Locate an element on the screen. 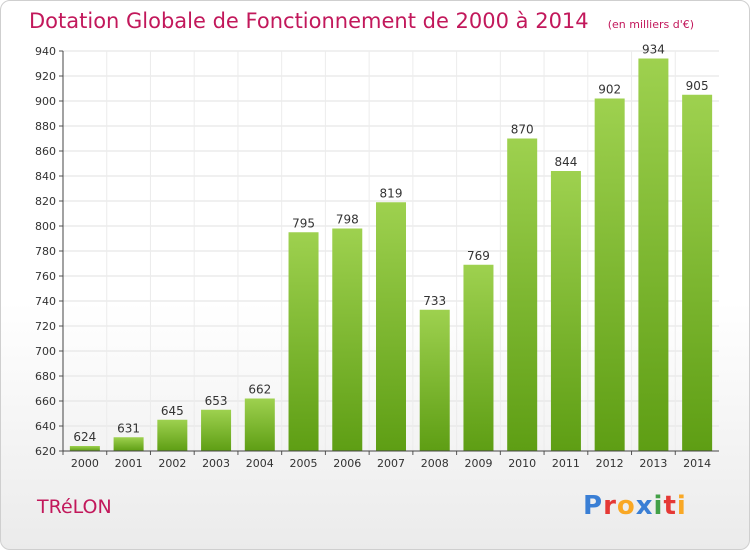 This screenshot has width=750, height=550. data-label: 624 is located at coordinates (84, 437).